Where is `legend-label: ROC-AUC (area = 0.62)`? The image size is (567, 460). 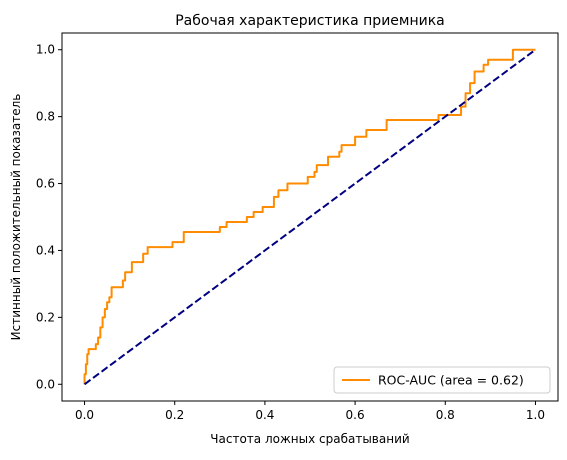 legend-label: ROC-AUC (area = 0.62) is located at coordinates (451, 380).